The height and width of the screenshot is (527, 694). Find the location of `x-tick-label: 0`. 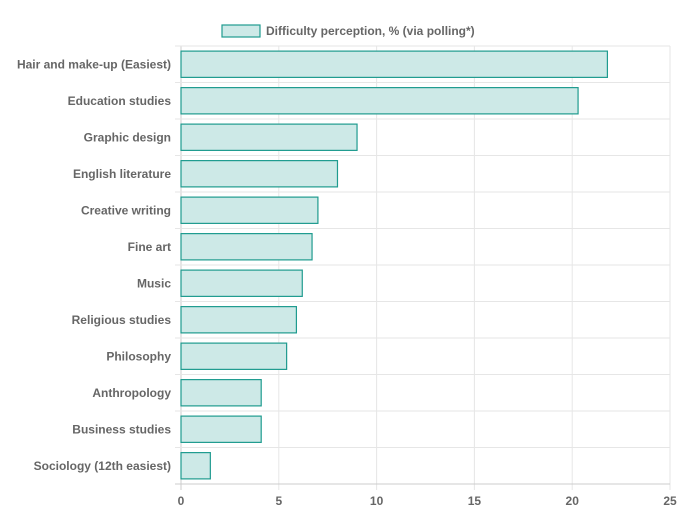

x-tick-label: 0 is located at coordinates (181, 501).